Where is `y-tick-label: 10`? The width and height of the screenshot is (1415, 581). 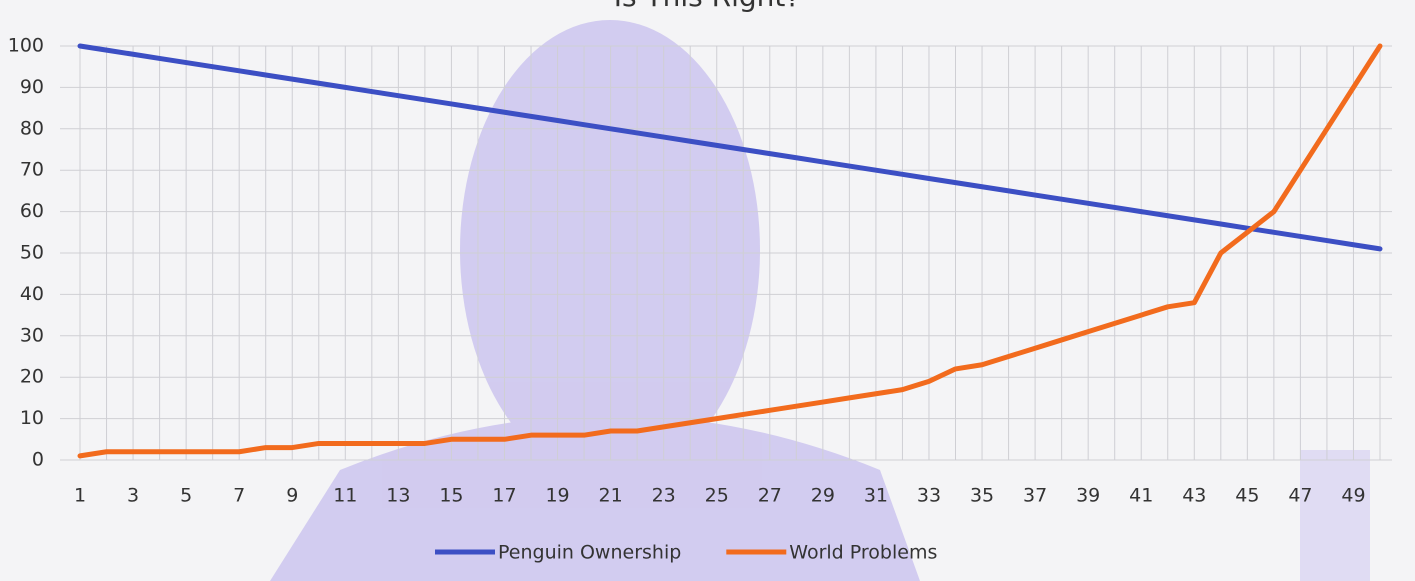 y-tick-label: 10 is located at coordinates (32, 418).